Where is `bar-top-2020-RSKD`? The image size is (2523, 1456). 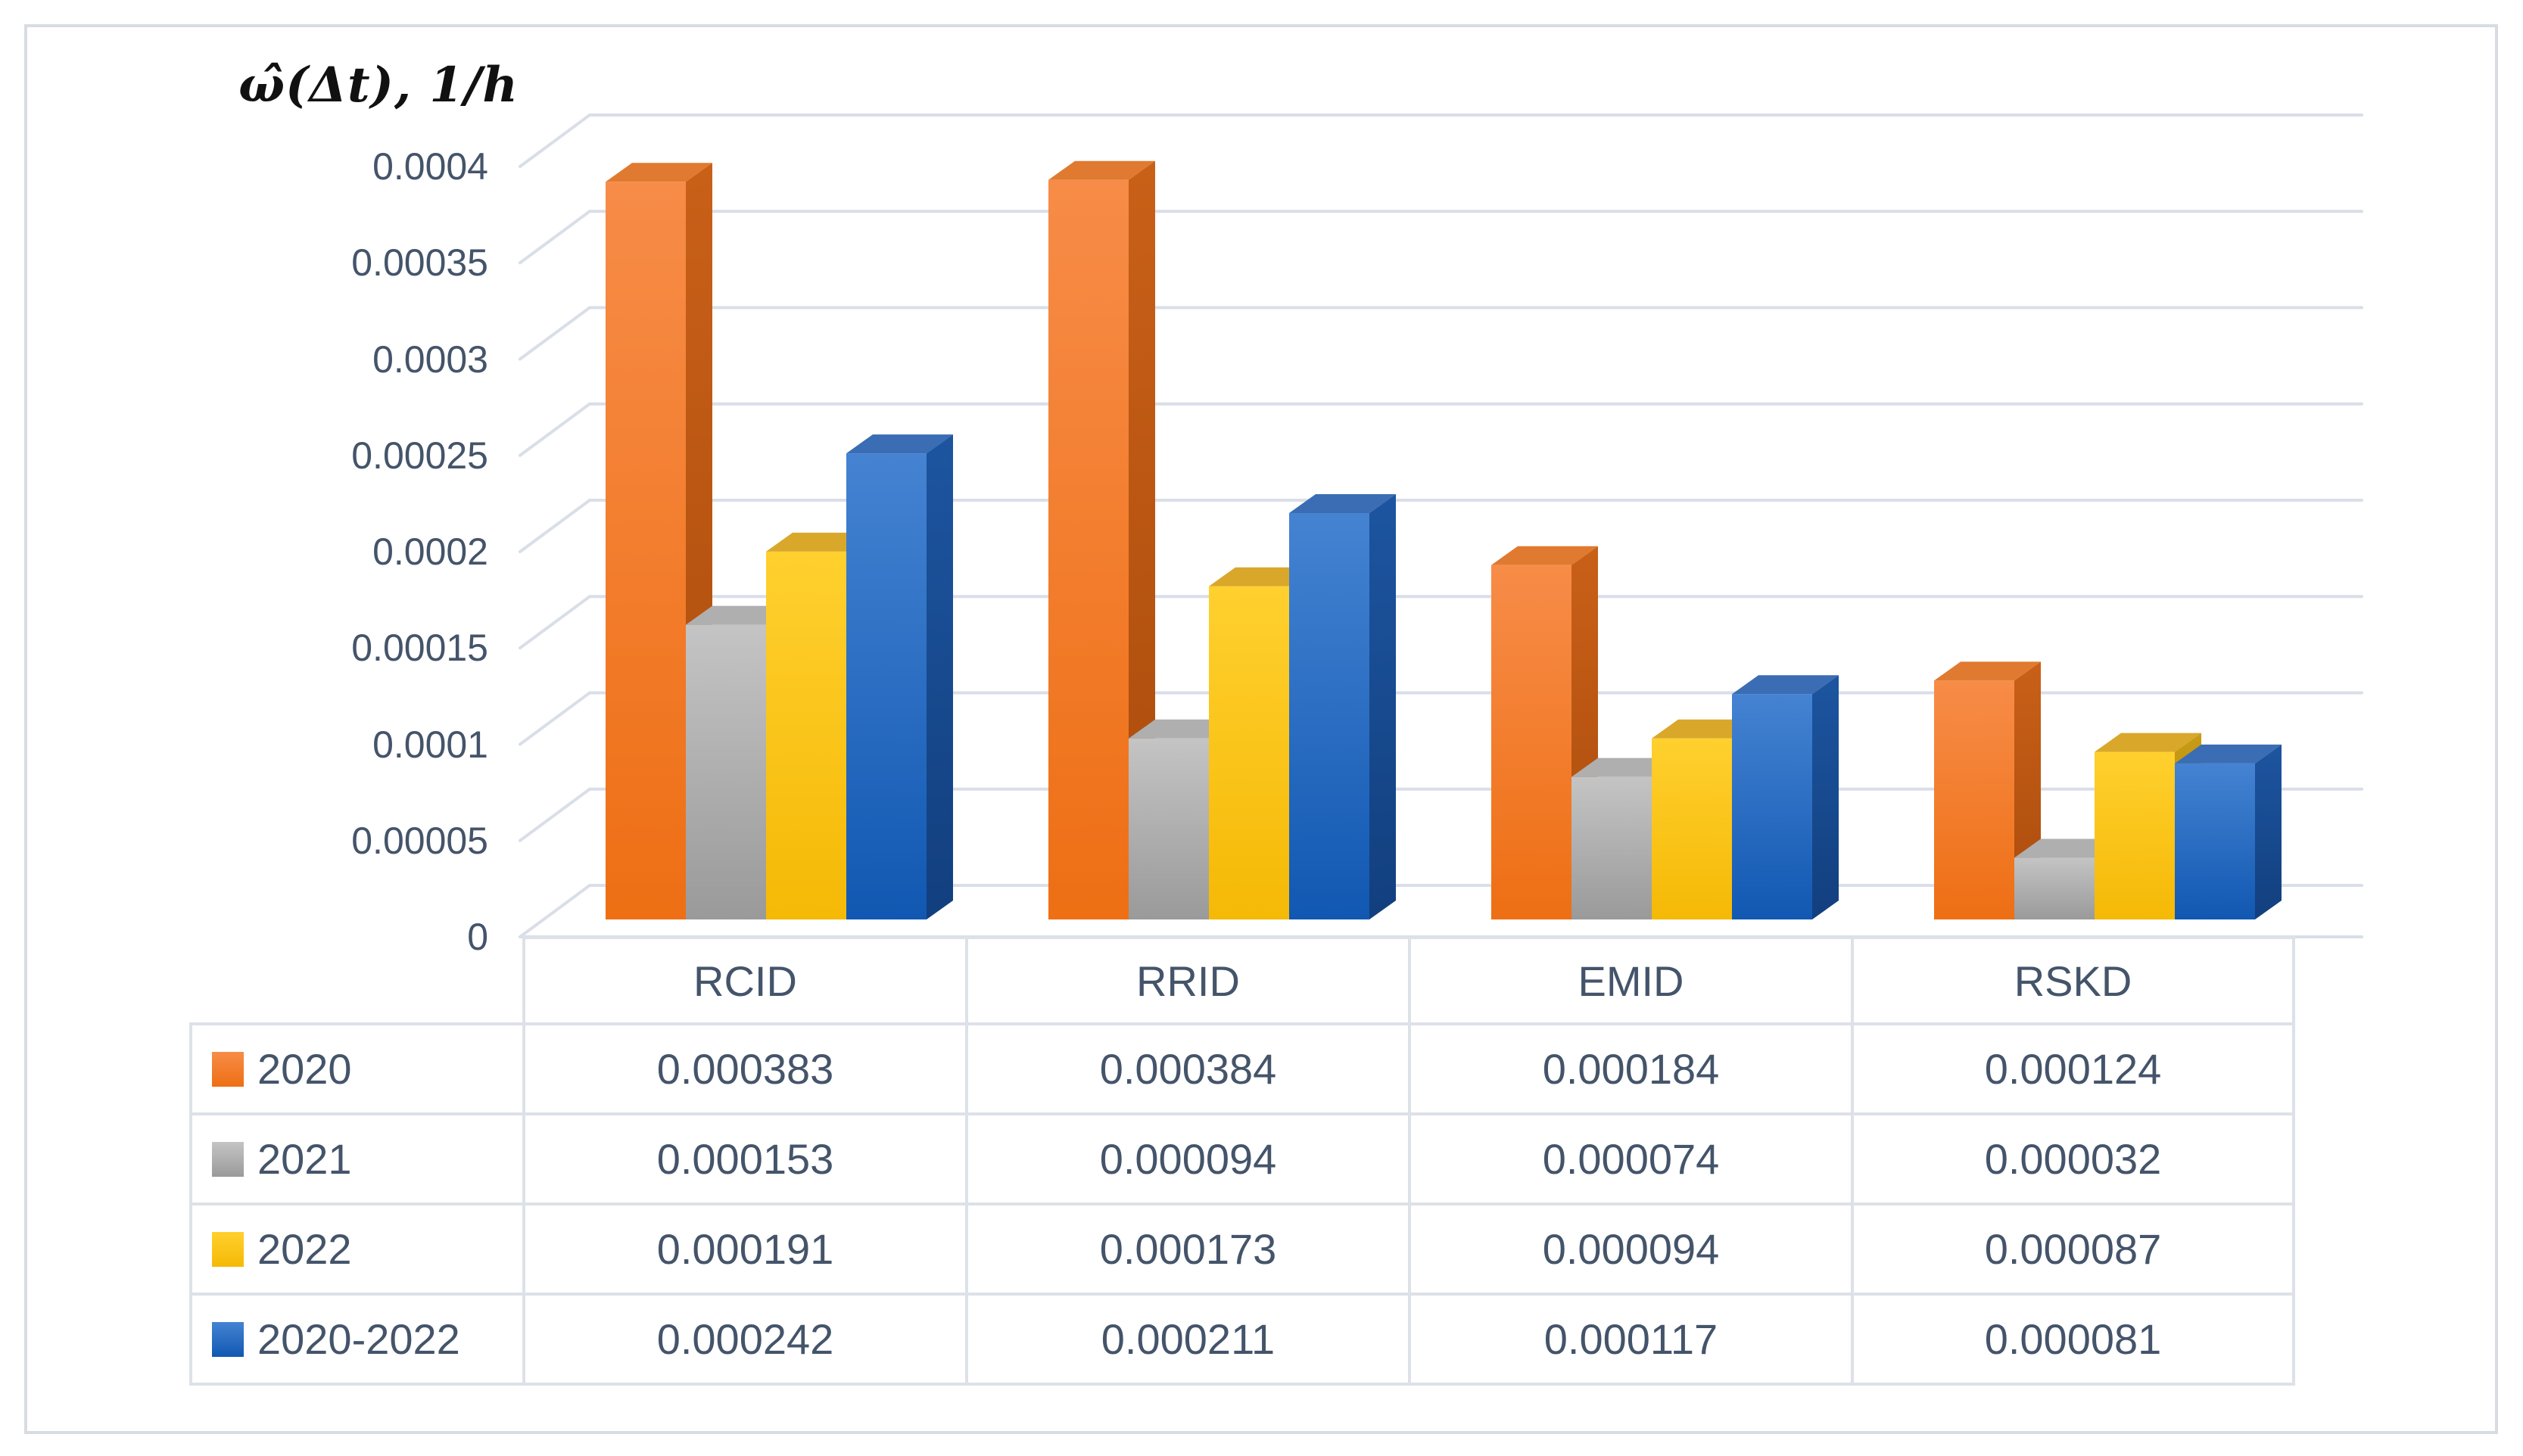 bar-top-2020-RSKD is located at coordinates (1988, 671).